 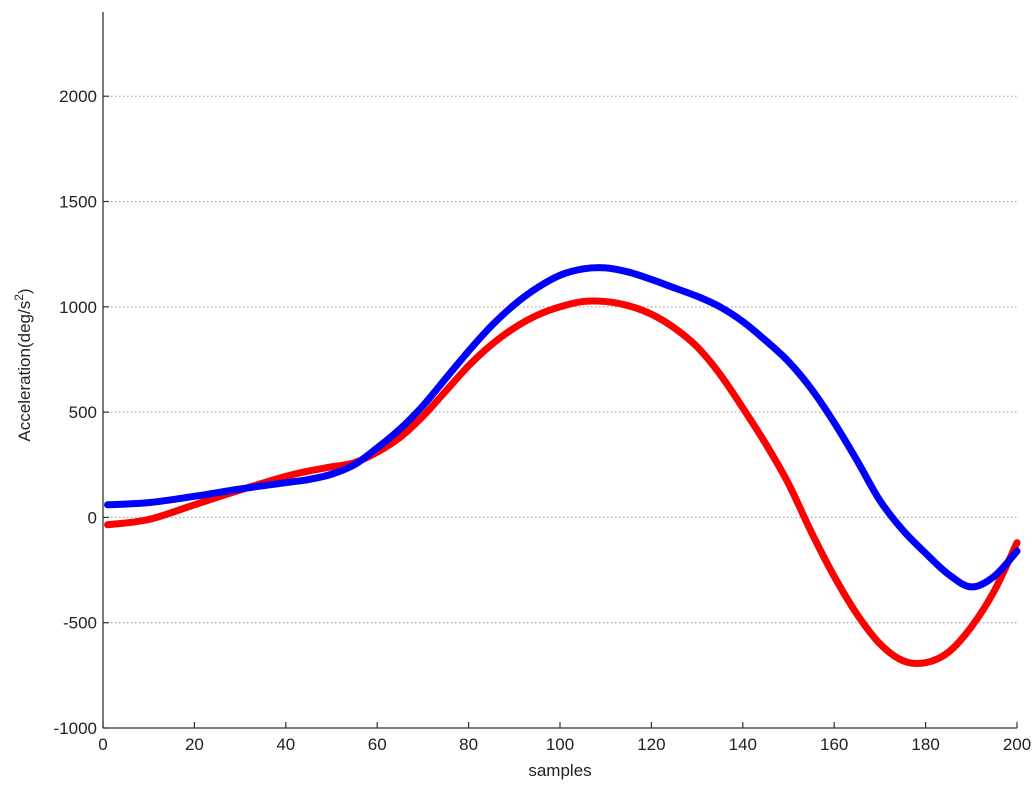 I want to click on x-tick-label: 80, so click(x=468, y=744).